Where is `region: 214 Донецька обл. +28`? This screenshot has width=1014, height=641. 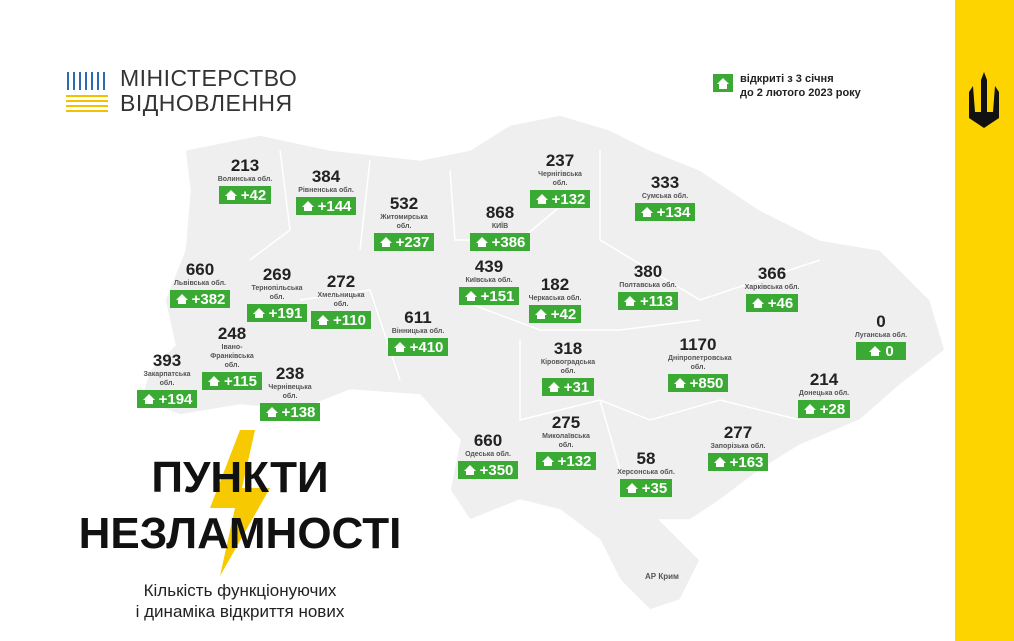 region: 214 Донецька обл. +28 is located at coordinates (824, 395).